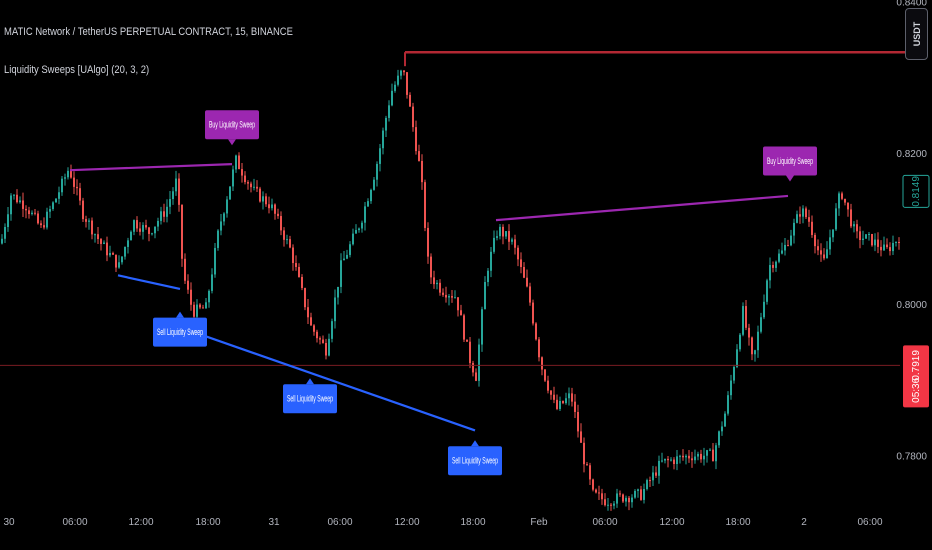  Describe the element at coordinates (274, 522) in the screenshot. I see `x-tick-label: 31` at that location.